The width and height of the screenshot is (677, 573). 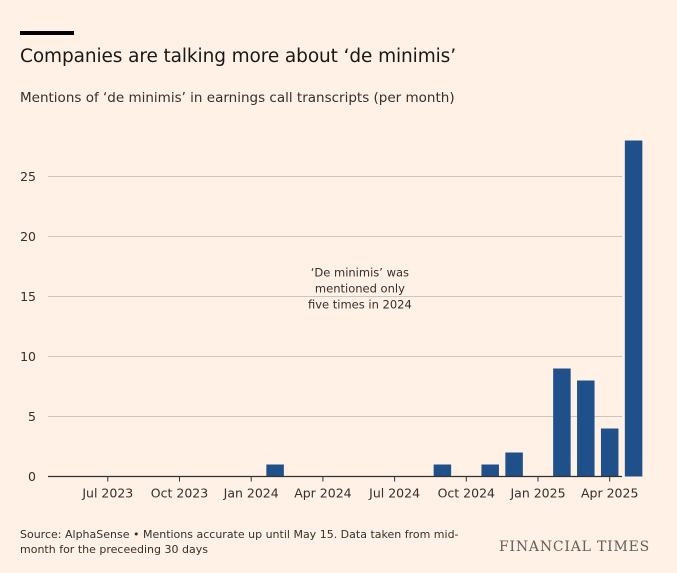 What do you see at coordinates (28, 236) in the screenshot?
I see `y-tick-label-20: 20` at bounding box center [28, 236].